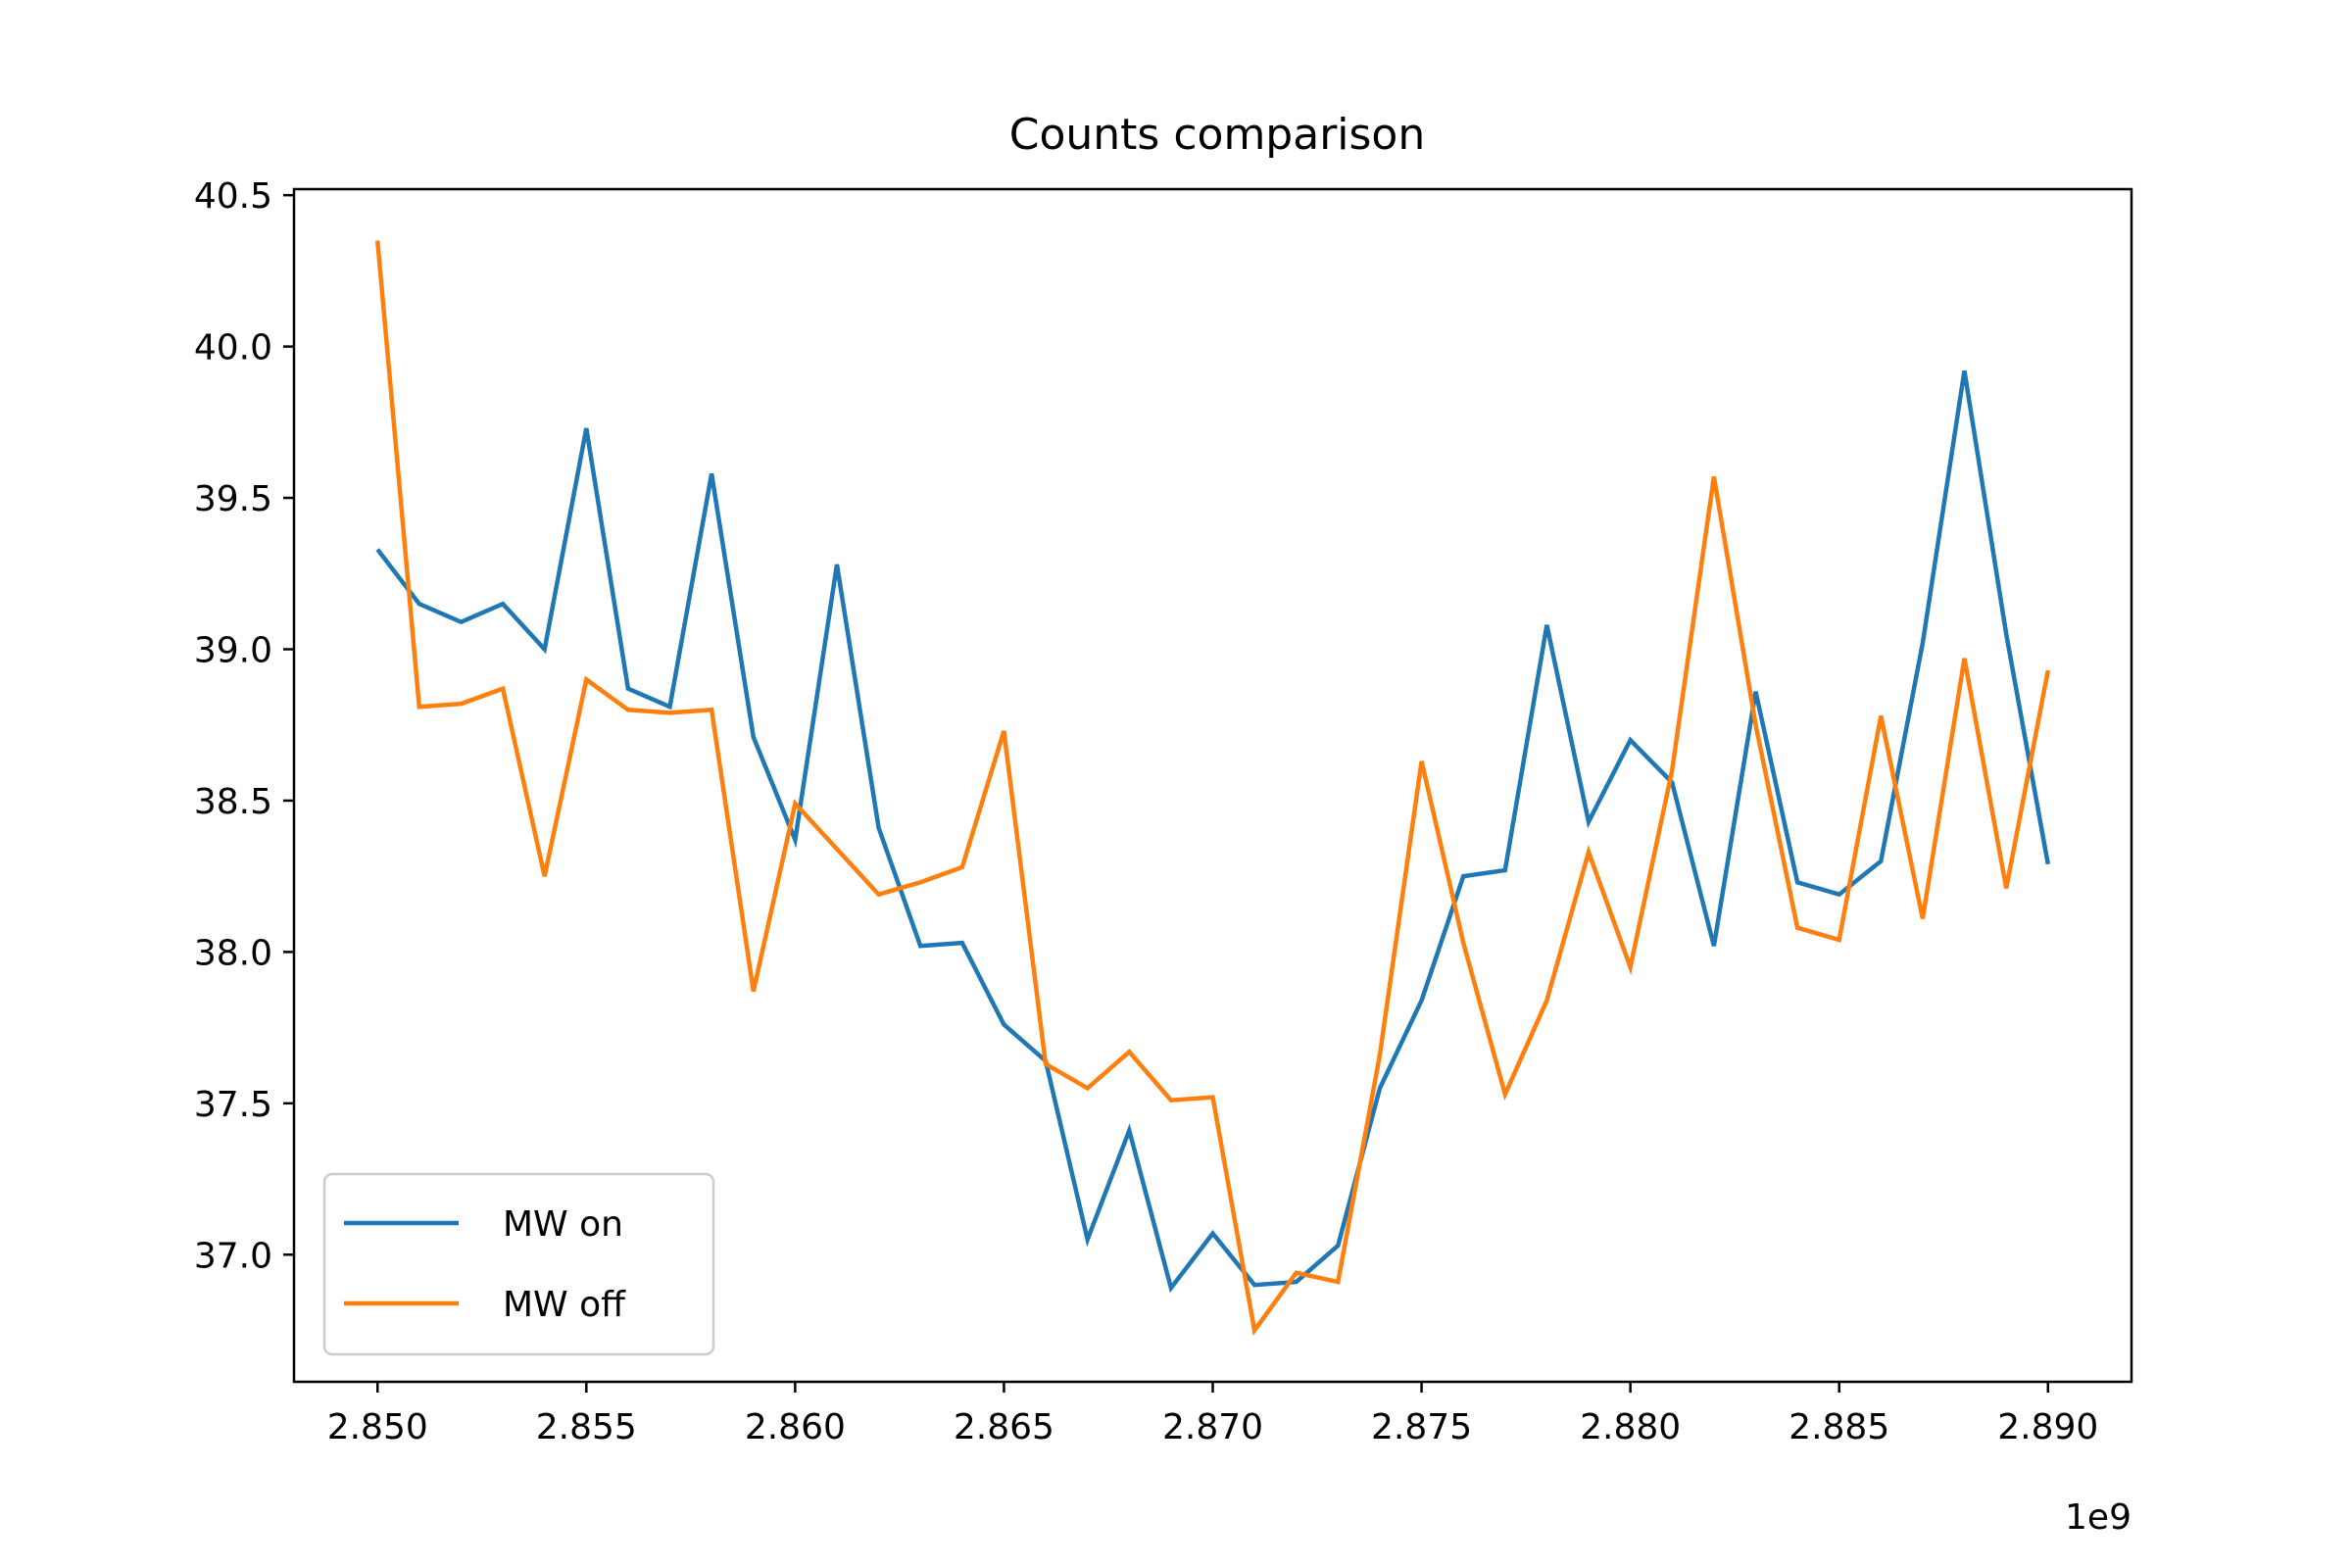 The height and width of the screenshot is (1568, 2352). Describe the element at coordinates (233, 1256) in the screenshot. I see `y-tick-label: 37.0` at that location.